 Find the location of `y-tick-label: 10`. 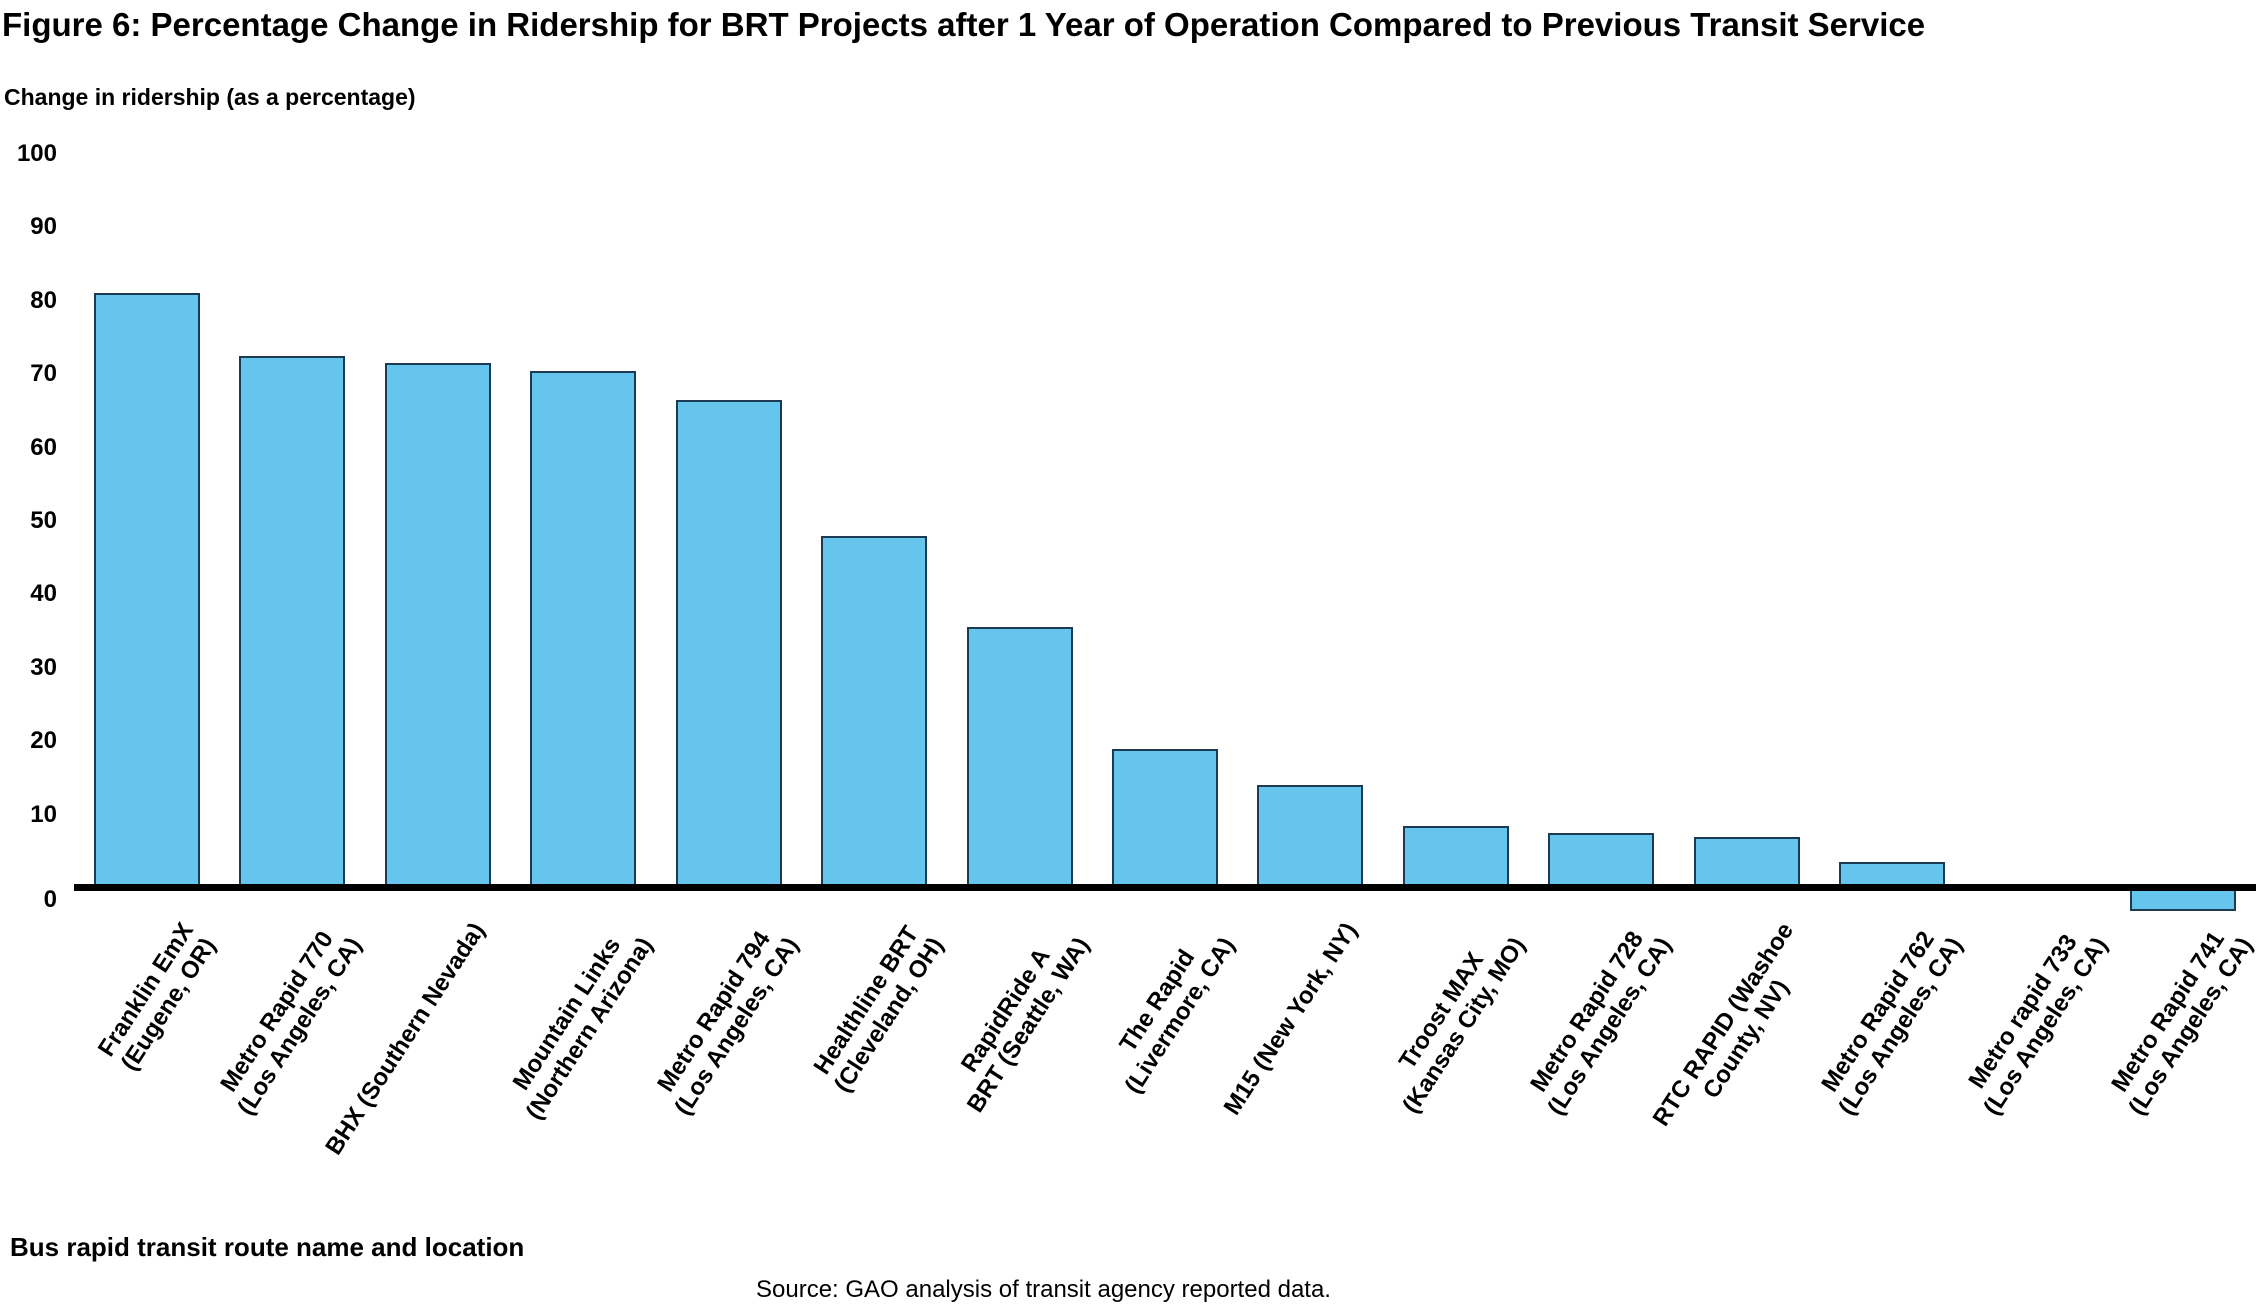

y-tick-label: 10 is located at coordinates (43, 814).